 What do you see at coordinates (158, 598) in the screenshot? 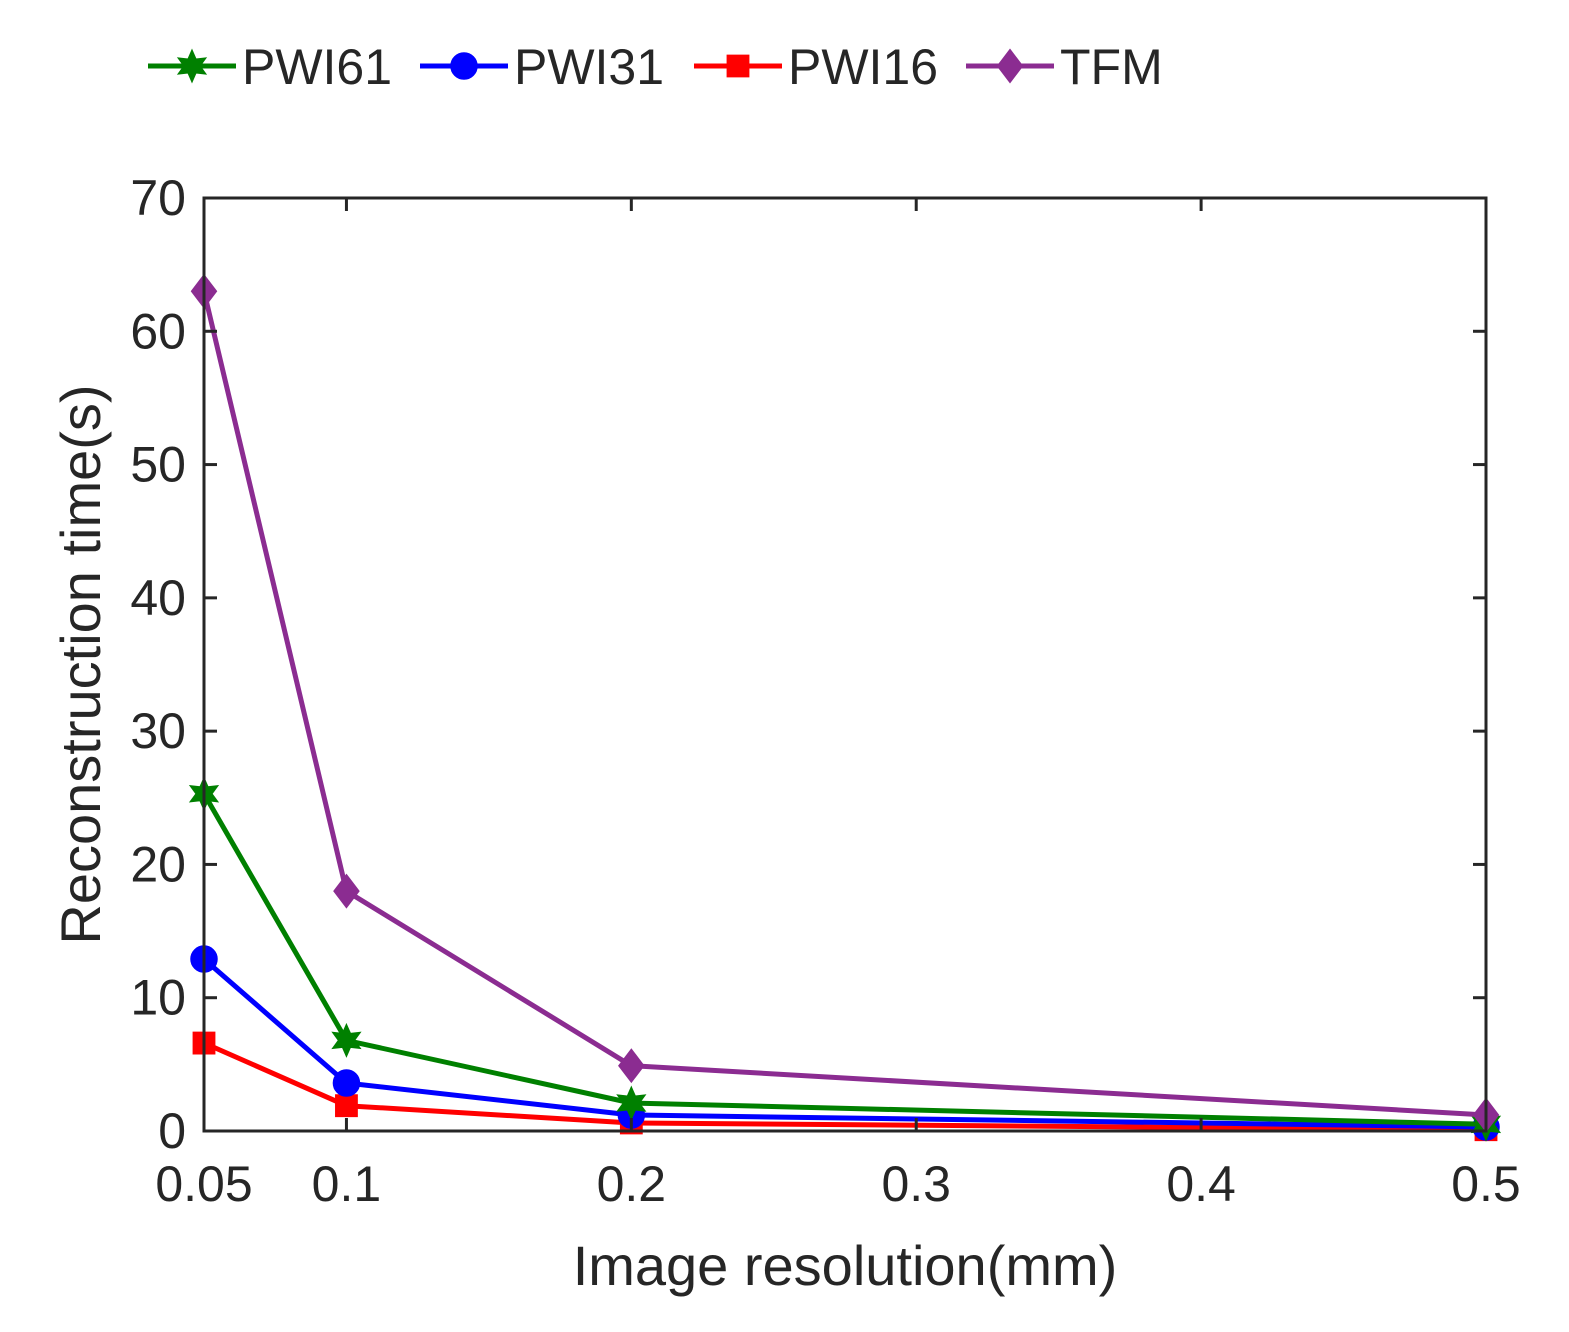
I see `y-tick-label: 40` at bounding box center [158, 598].